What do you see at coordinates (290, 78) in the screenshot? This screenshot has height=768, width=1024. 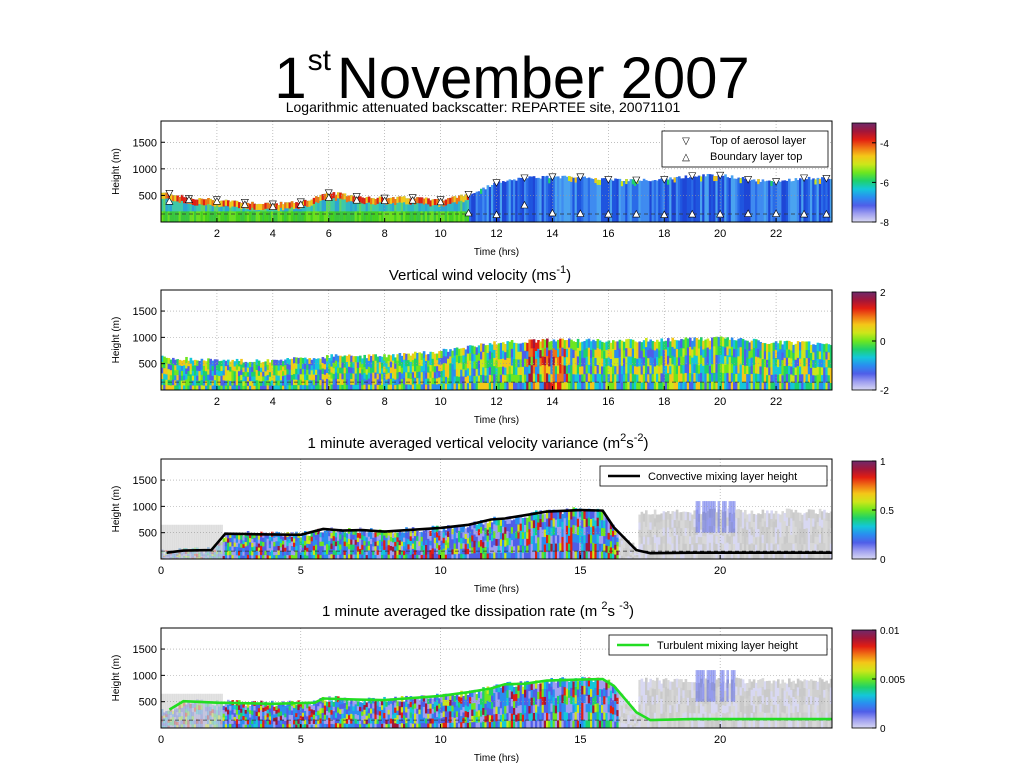 I see `title-main-text: 1` at bounding box center [290, 78].